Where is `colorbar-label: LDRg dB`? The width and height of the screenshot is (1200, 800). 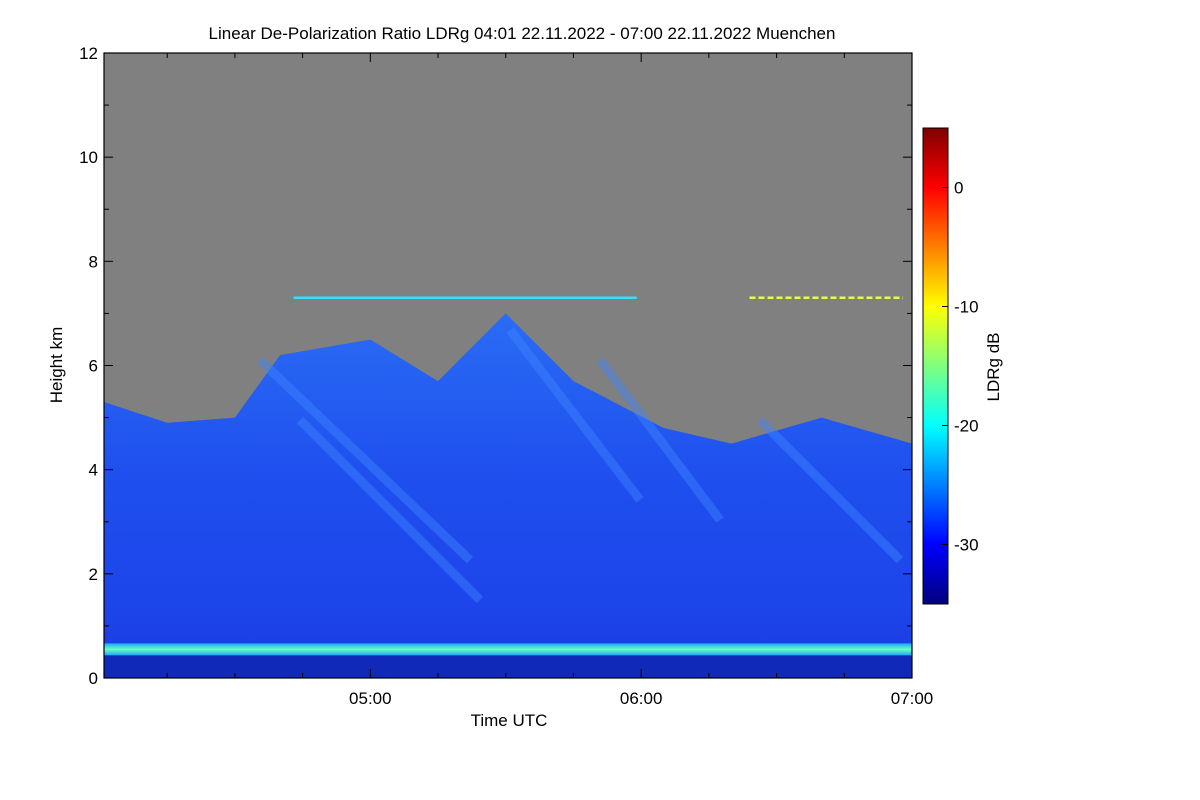
colorbar-label: LDRg dB is located at coordinates (993, 367).